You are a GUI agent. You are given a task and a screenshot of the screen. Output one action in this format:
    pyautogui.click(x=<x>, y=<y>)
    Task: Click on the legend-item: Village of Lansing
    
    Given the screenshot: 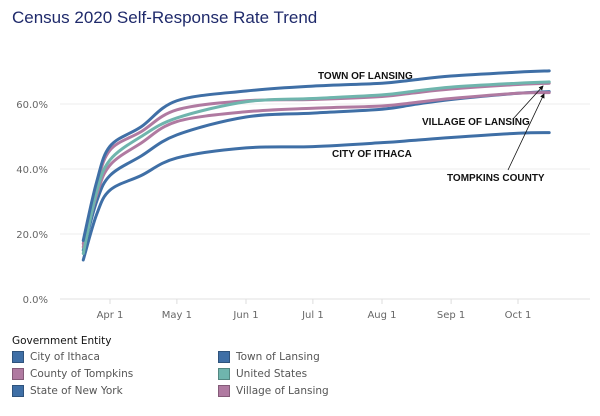 What is the action you would take?
    pyautogui.click(x=273, y=391)
    